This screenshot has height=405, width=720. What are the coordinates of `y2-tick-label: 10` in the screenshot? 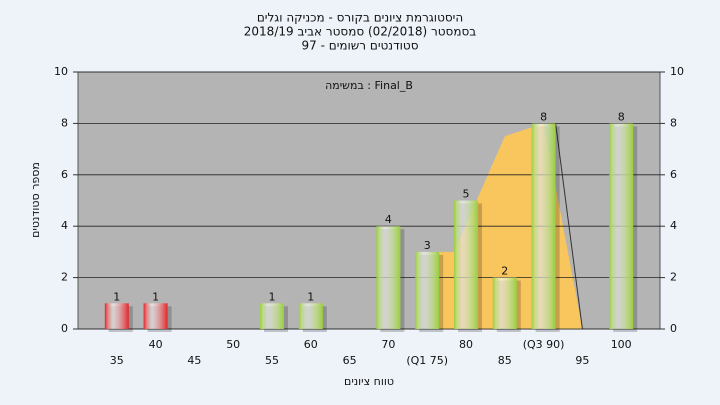 It's located at (677, 71).